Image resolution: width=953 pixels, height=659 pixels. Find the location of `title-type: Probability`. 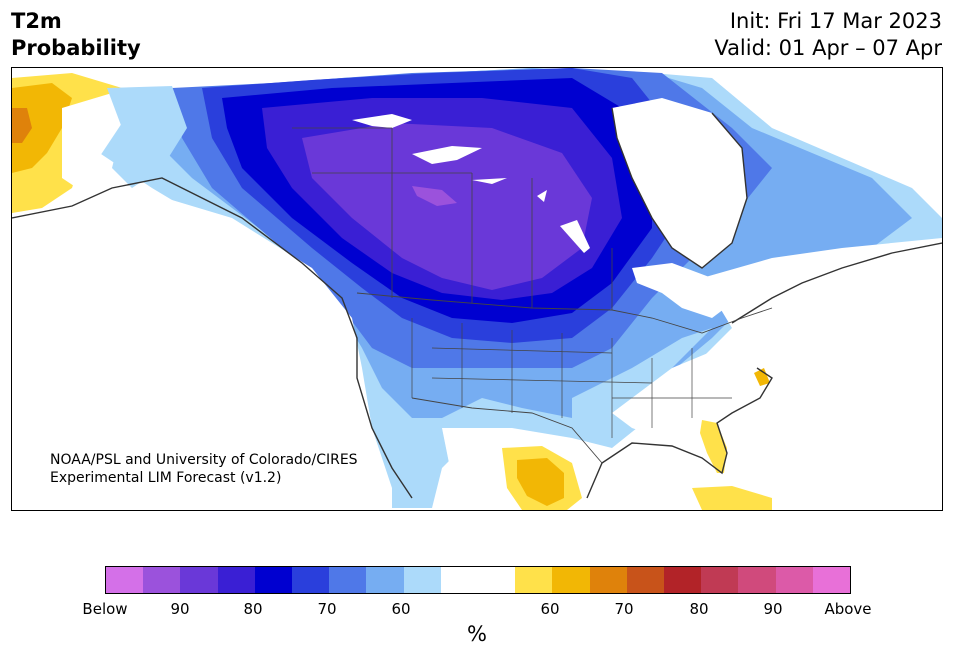

title-type: Probability is located at coordinates (76, 48).